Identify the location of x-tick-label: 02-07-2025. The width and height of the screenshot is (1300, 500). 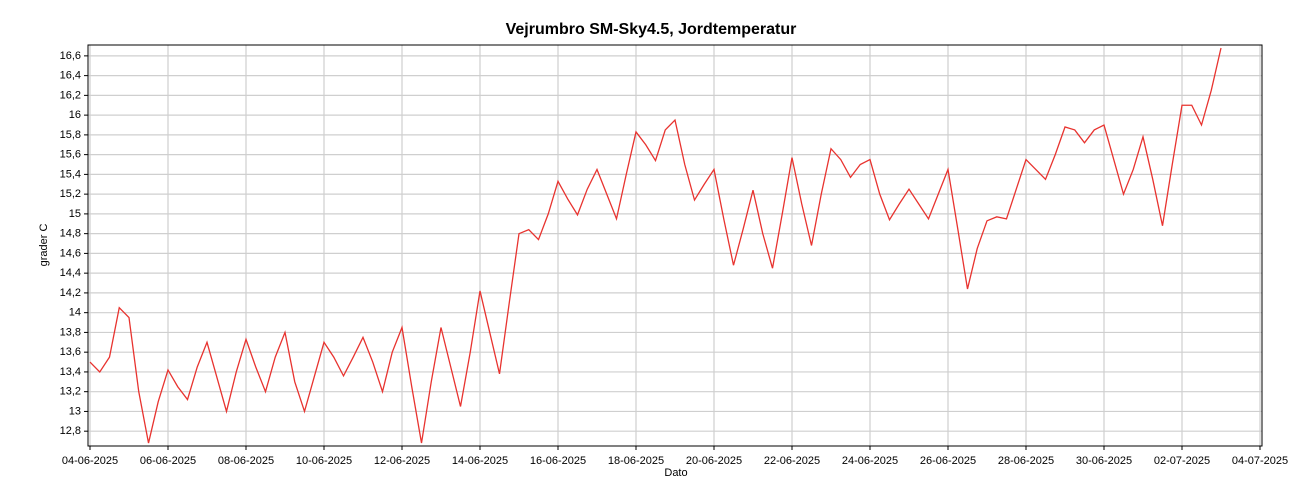
(1182, 461).